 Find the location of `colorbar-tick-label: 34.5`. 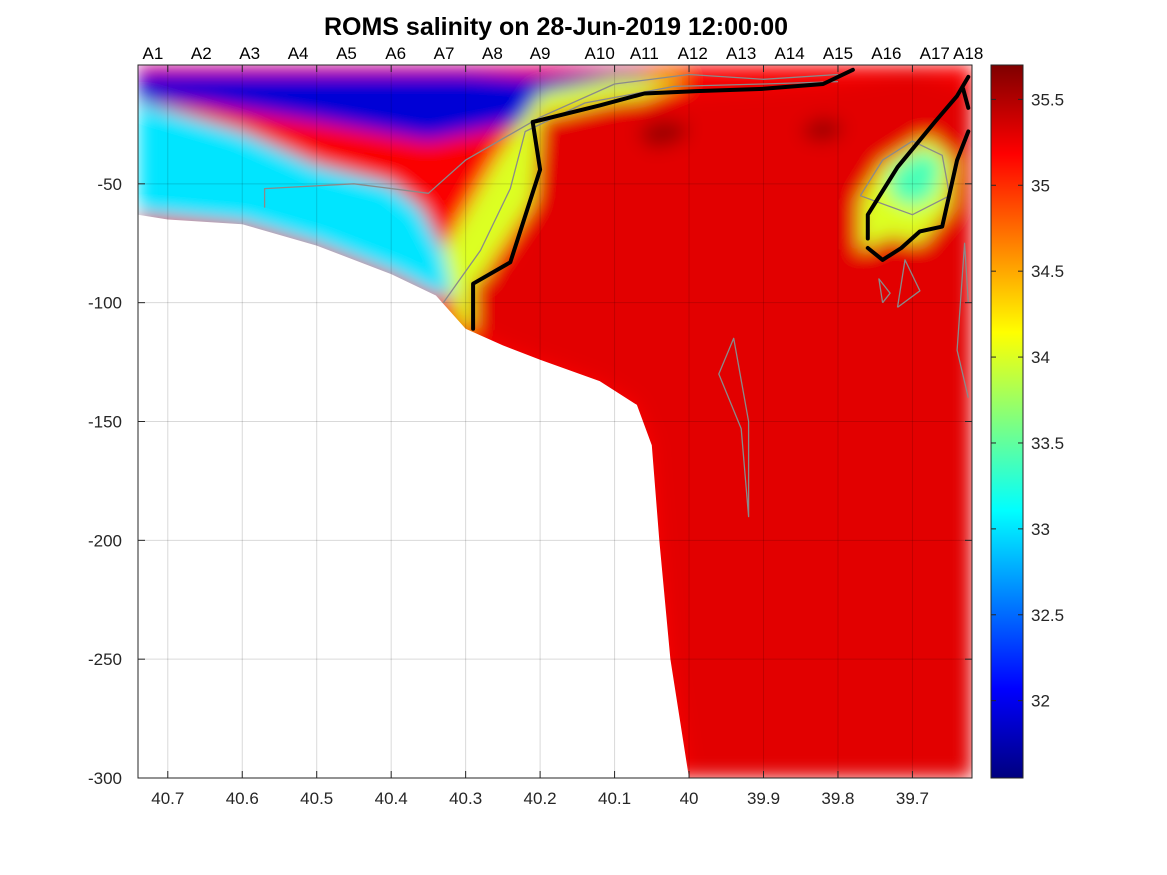

colorbar-tick-label: 34.5 is located at coordinates (1047, 271).